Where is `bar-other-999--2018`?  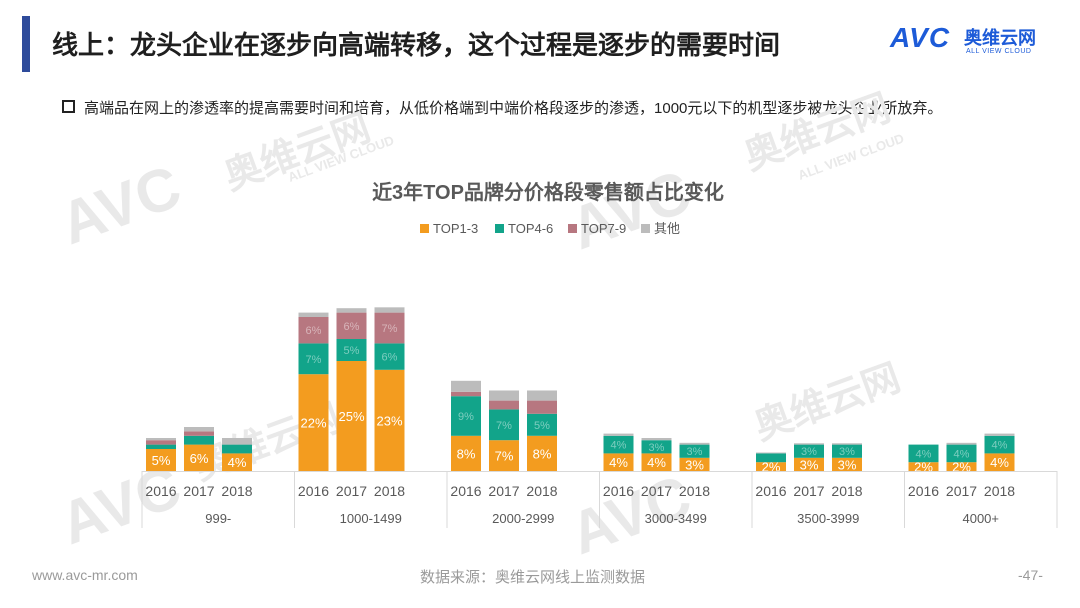
bar-other-999--2018 is located at coordinates (237, 441).